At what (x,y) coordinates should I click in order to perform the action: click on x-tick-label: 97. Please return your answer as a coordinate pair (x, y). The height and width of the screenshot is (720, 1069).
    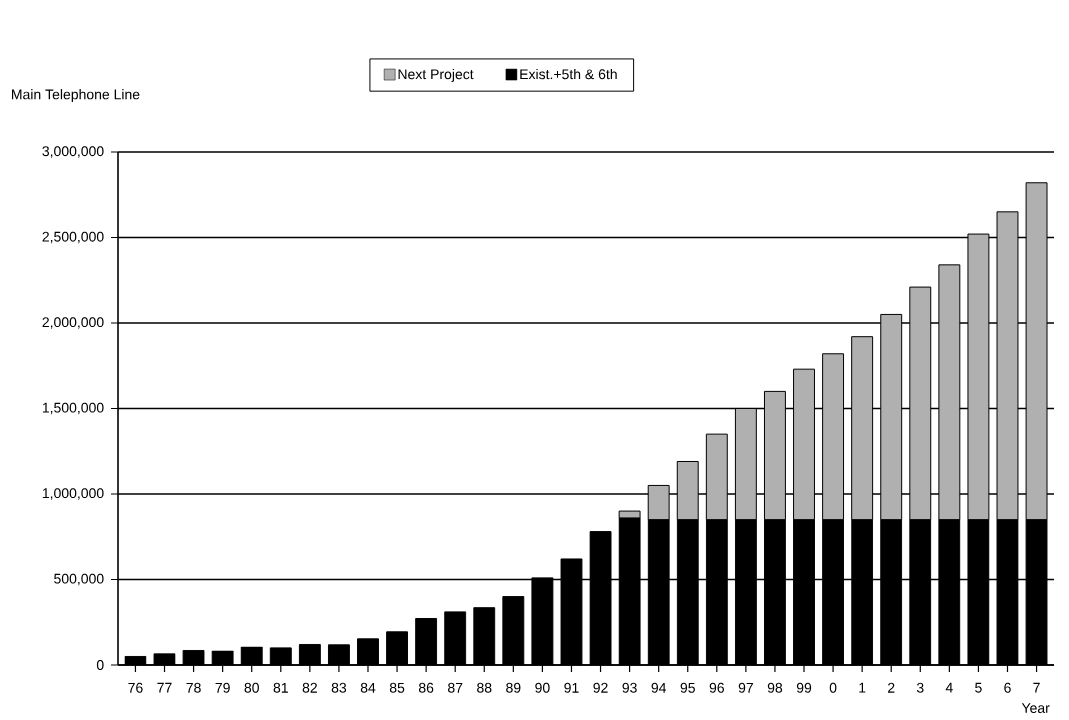
    Looking at the image, I should click on (745, 687).